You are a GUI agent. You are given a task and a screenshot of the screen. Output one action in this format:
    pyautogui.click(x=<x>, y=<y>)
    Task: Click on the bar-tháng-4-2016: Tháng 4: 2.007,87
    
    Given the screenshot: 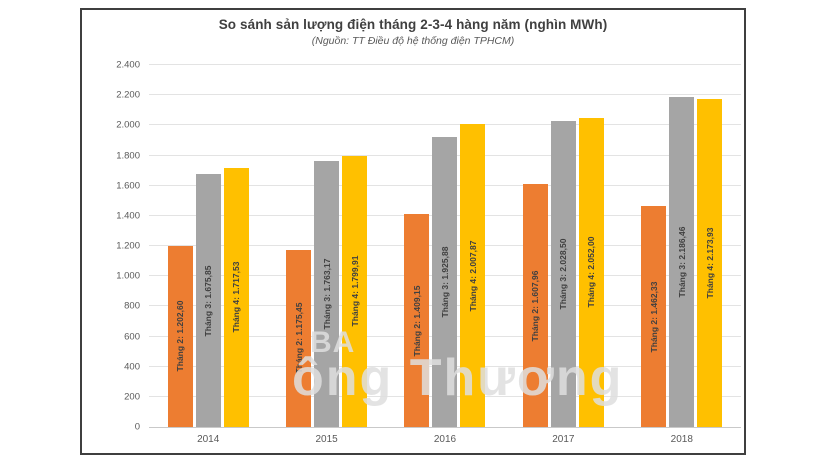 What is the action you would take?
    pyautogui.click(x=473, y=275)
    